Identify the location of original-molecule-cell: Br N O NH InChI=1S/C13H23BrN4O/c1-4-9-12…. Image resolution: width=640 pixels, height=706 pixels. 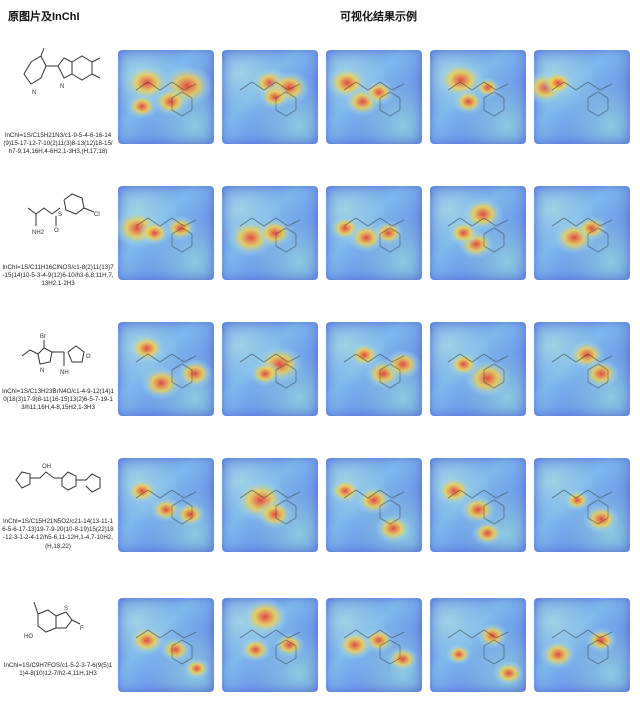
(57, 388).